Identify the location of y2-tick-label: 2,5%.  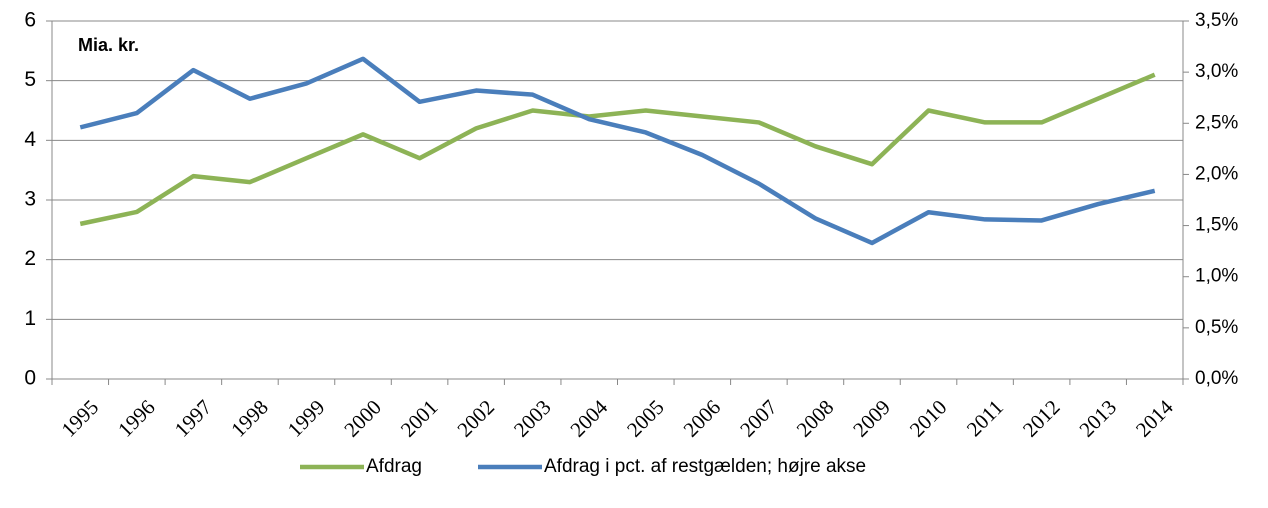
(1216, 122).